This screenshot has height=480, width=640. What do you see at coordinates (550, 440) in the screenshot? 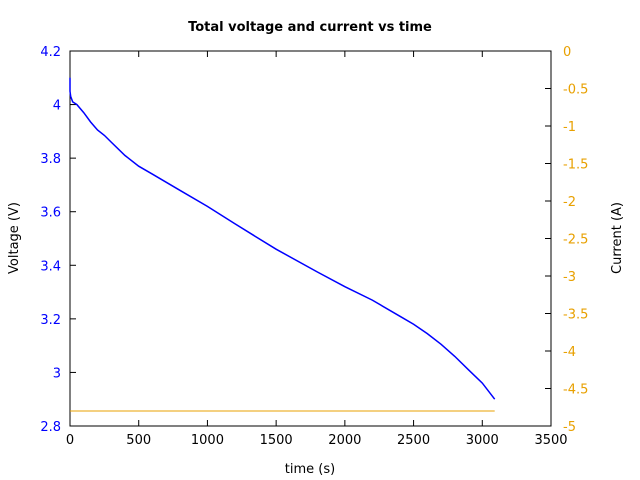
I see `x-tick-label: 3500` at bounding box center [550, 440].